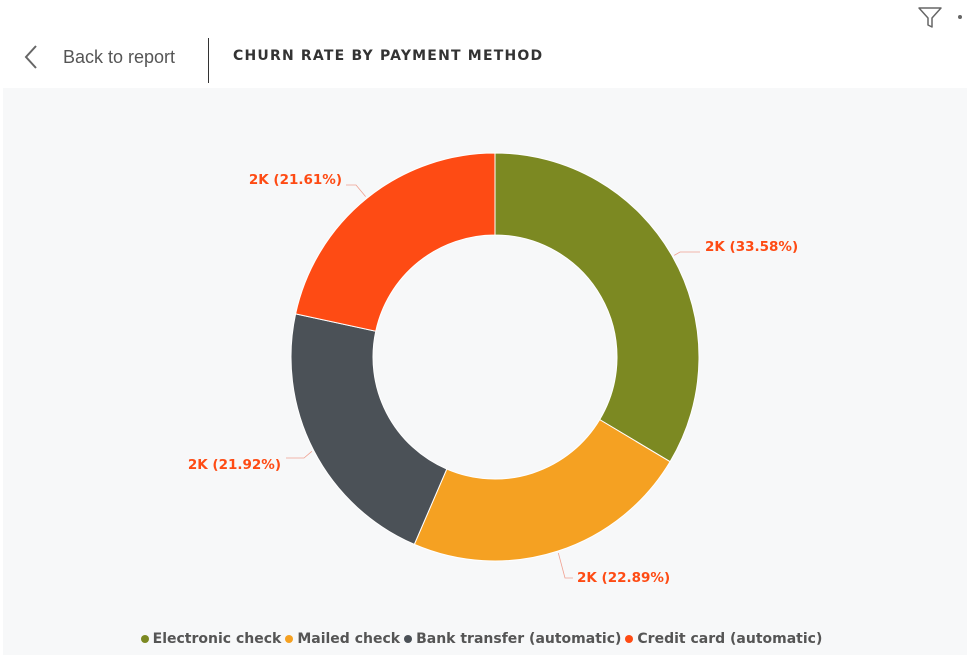 This screenshot has width=967, height=655. What do you see at coordinates (30, 57) in the screenshot?
I see `chevron-left-icon` at bounding box center [30, 57].